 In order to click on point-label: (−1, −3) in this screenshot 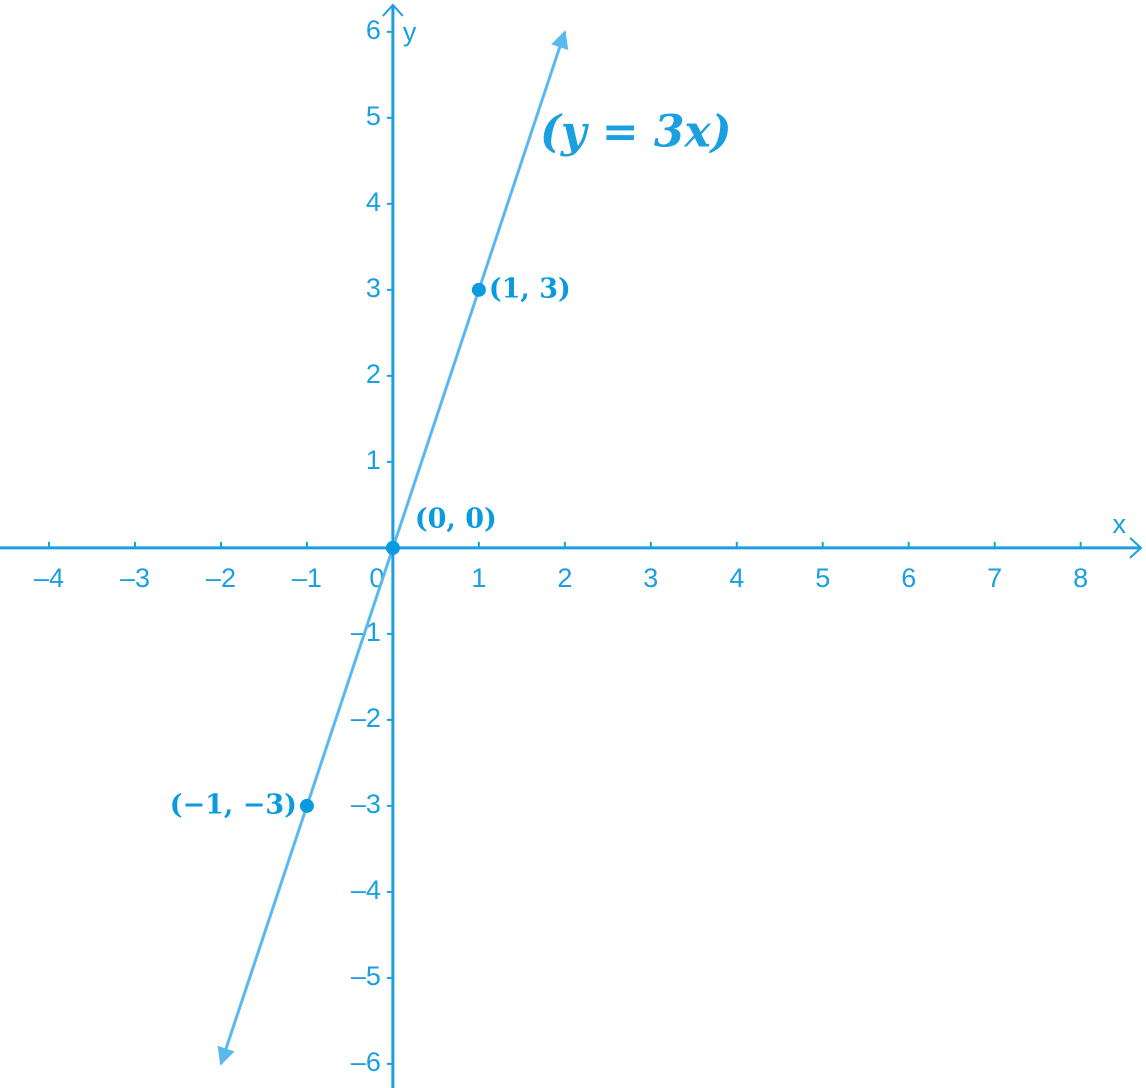, I will do `click(233, 804)`.